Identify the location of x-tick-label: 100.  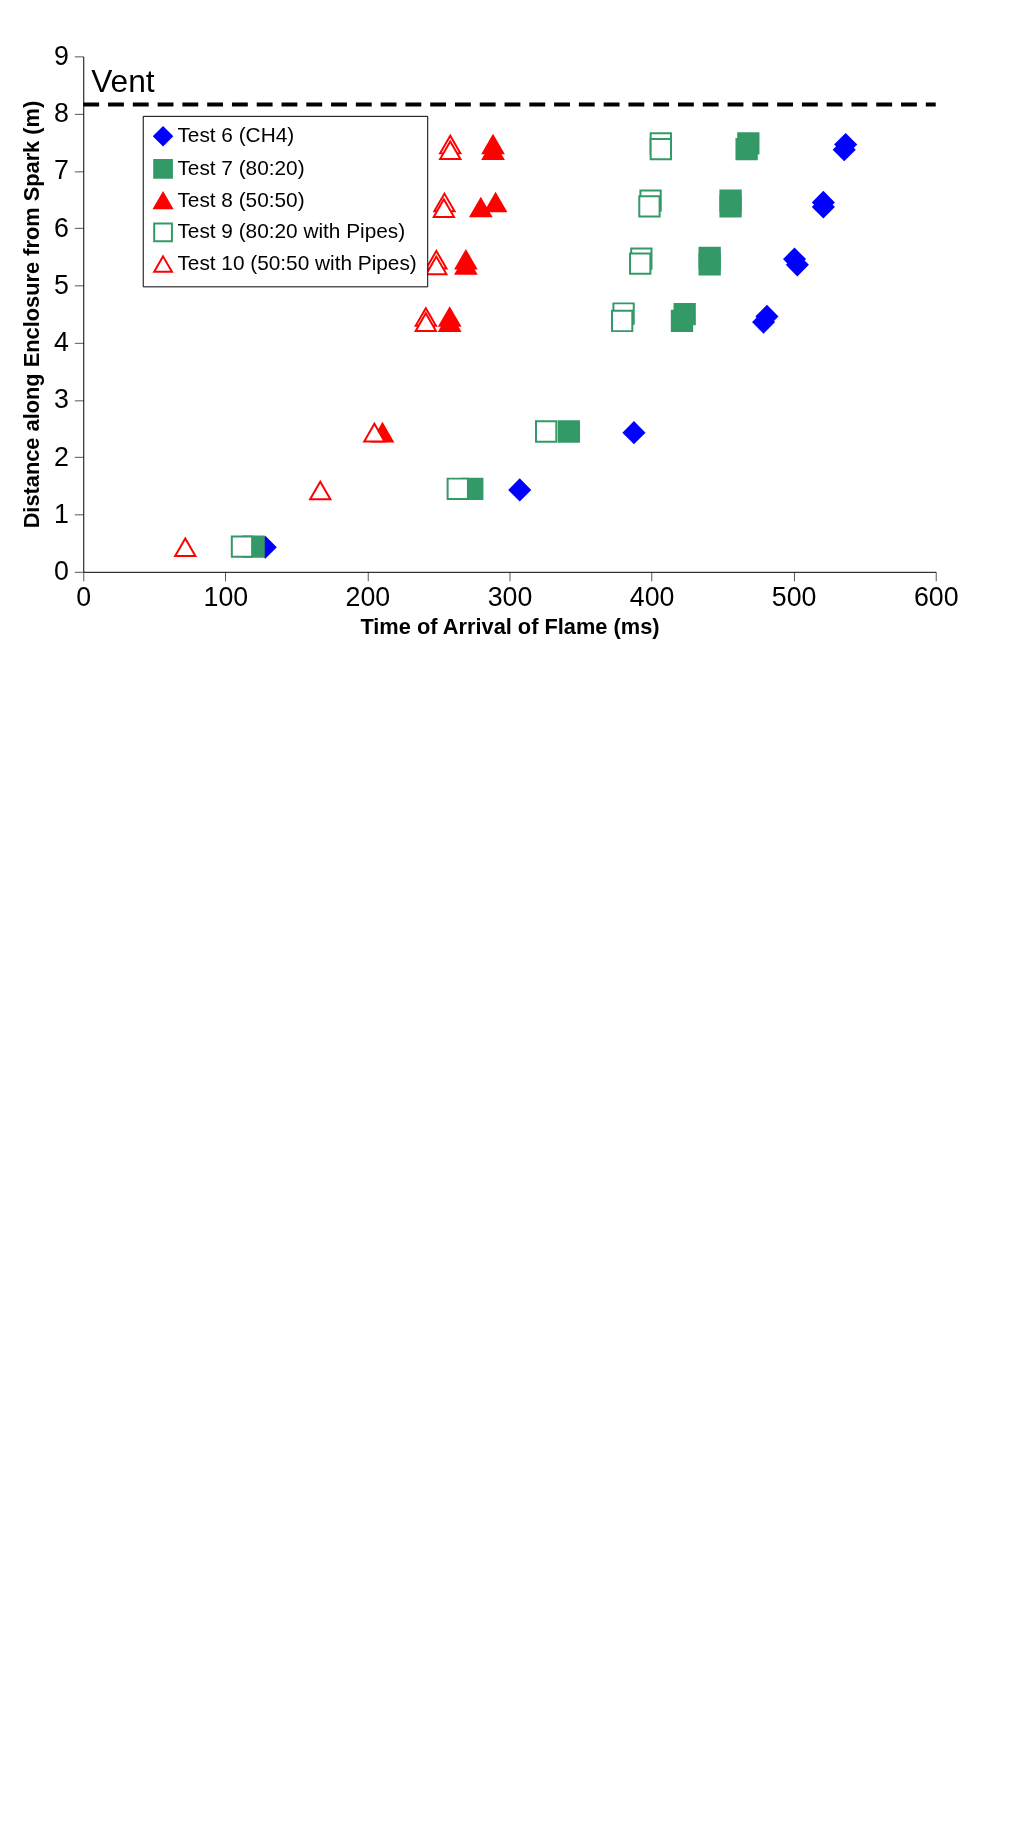
(226, 597).